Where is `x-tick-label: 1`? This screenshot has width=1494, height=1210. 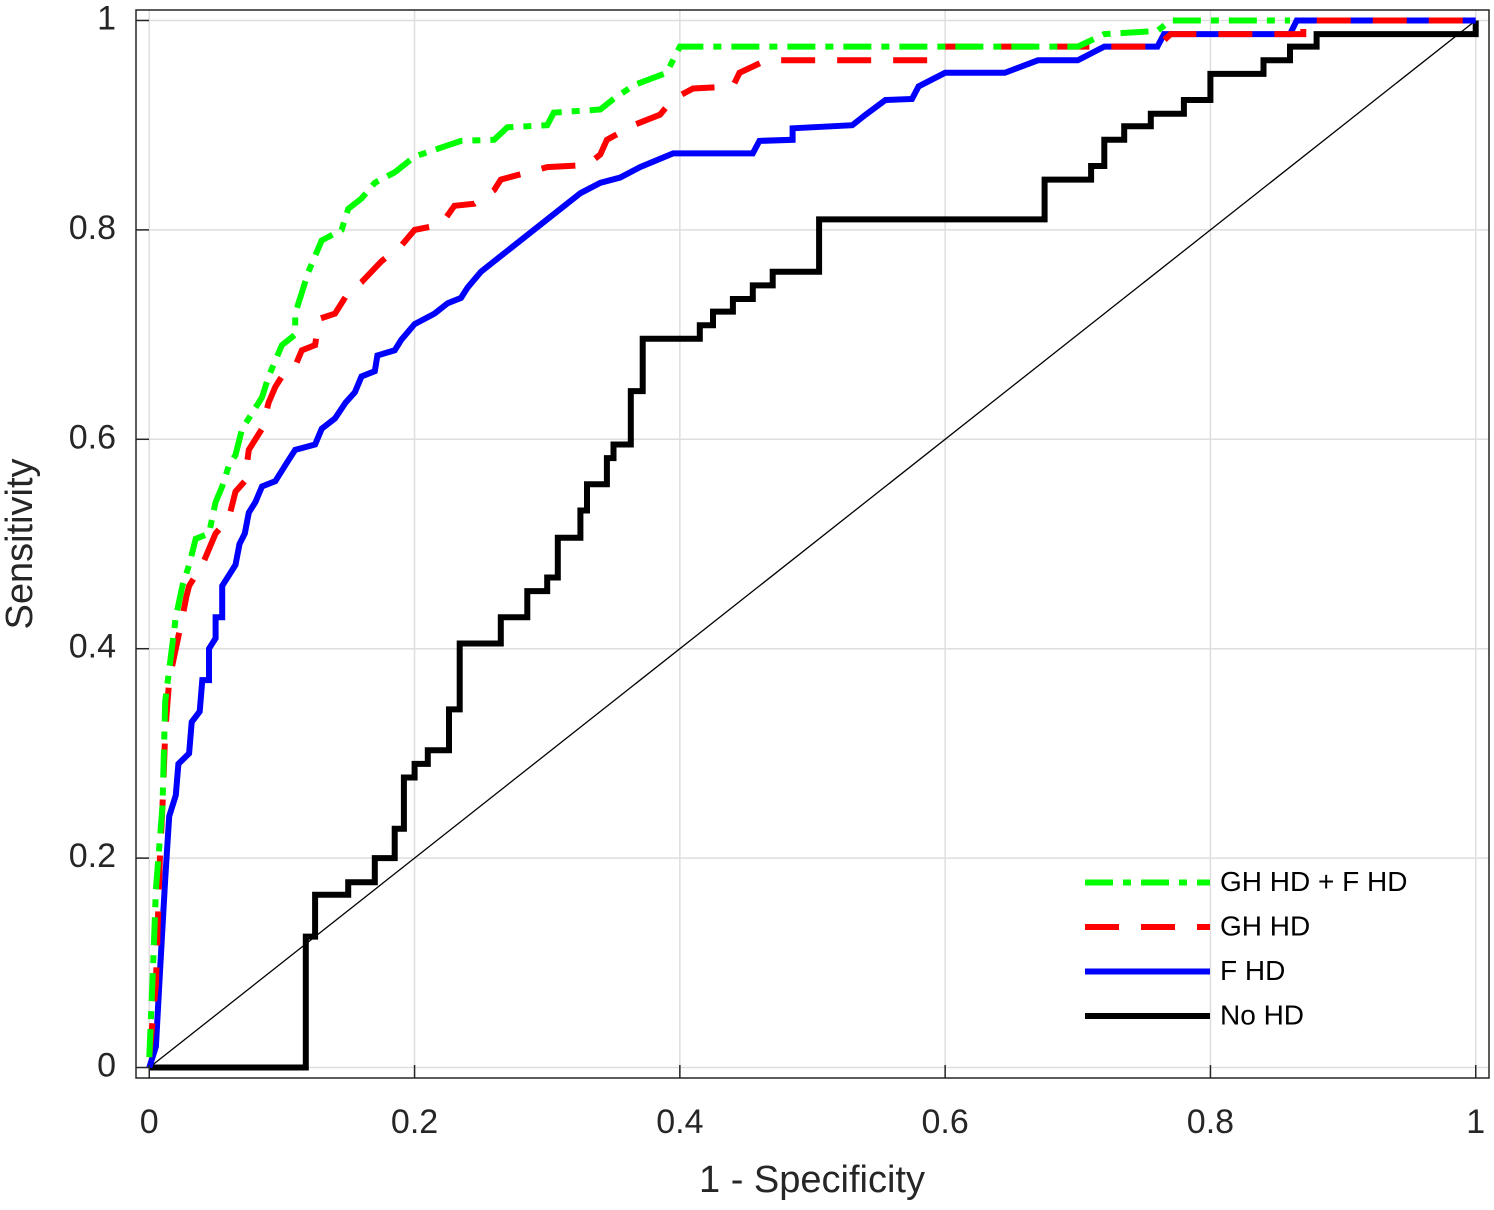 x-tick-label: 1 is located at coordinates (1475, 1122).